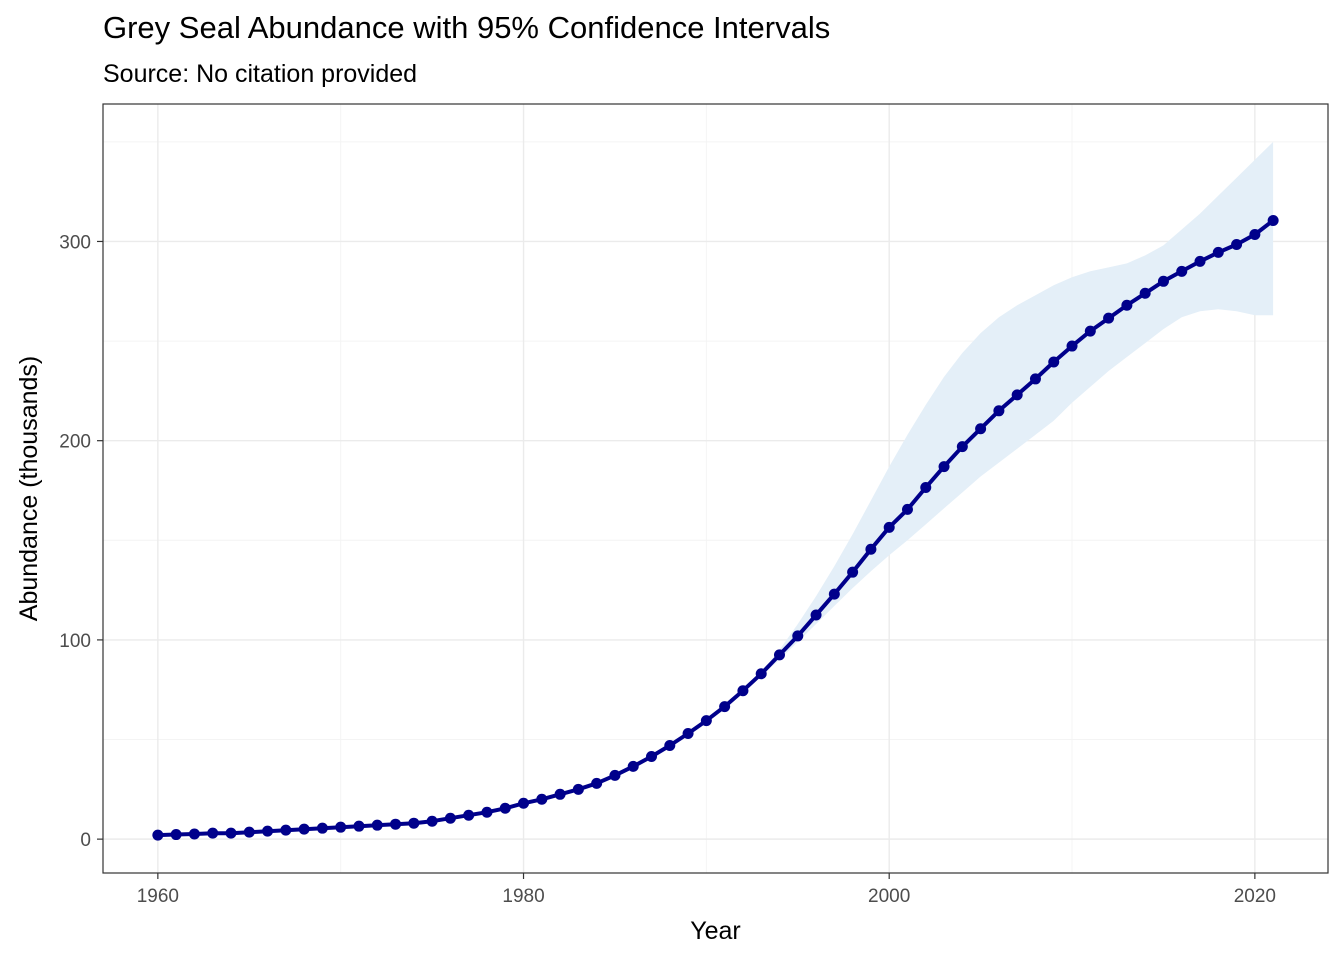 The width and height of the screenshot is (1344, 960). I want to click on x-axis-title: Year, so click(715, 931).